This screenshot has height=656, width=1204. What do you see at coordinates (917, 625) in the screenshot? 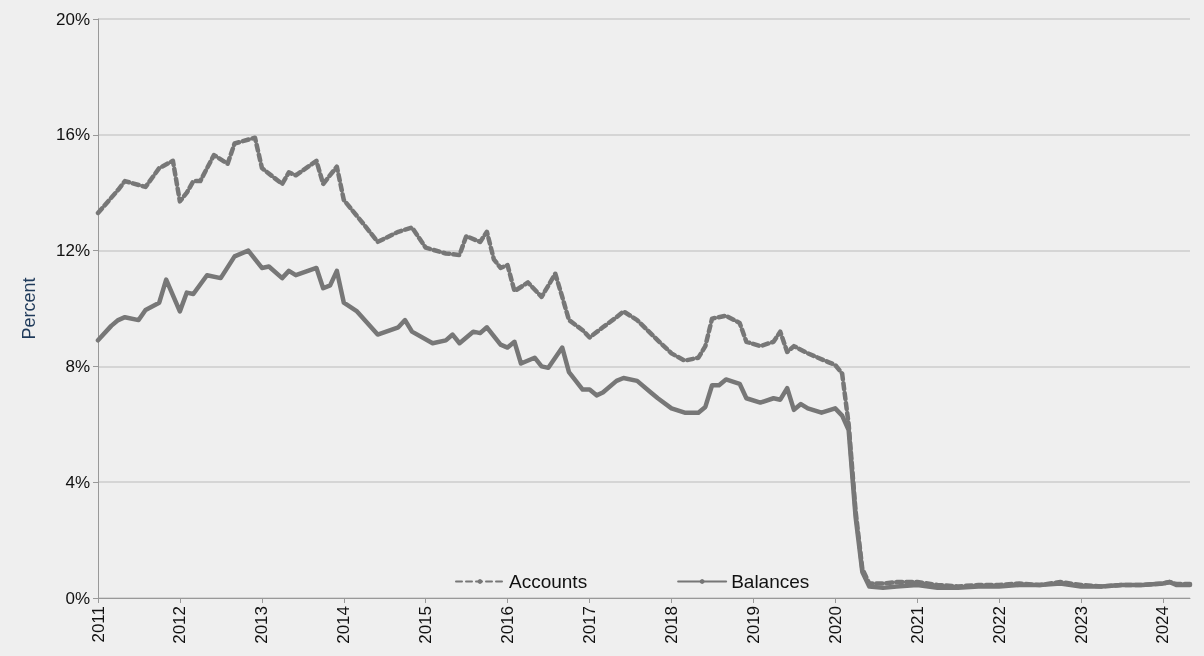
I see `x-tick-label: 2021` at bounding box center [917, 625].